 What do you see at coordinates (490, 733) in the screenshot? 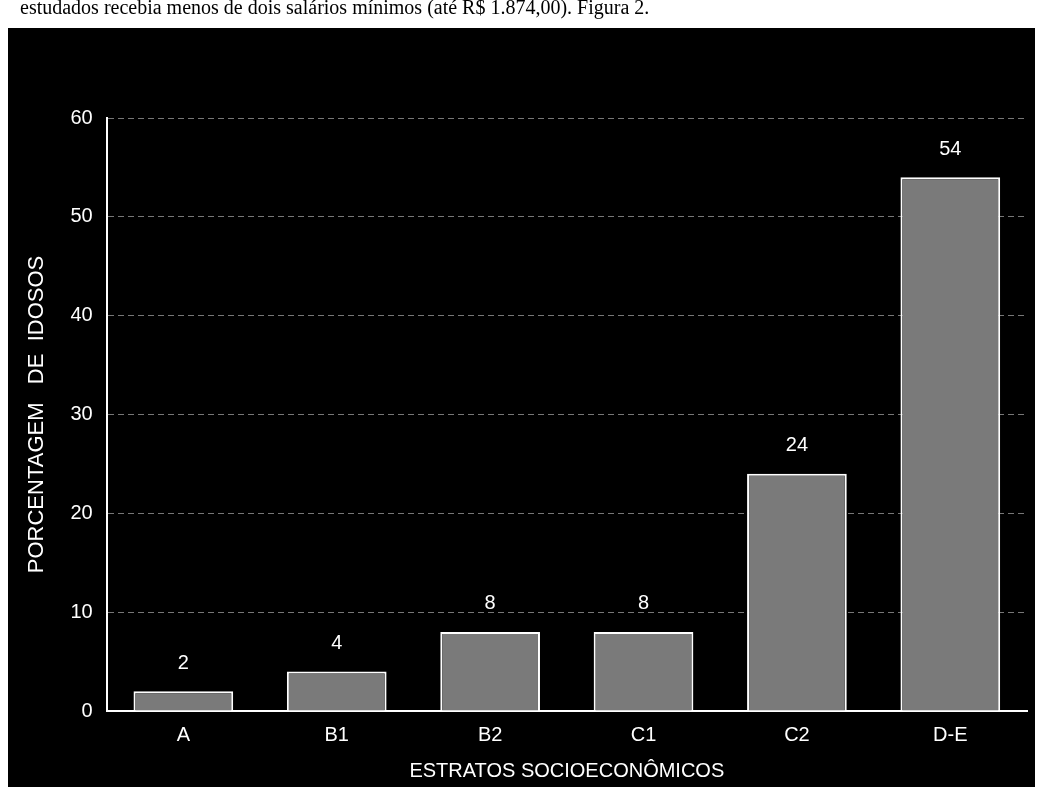
I see `x-tick-label: B2` at bounding box center [490, 733].